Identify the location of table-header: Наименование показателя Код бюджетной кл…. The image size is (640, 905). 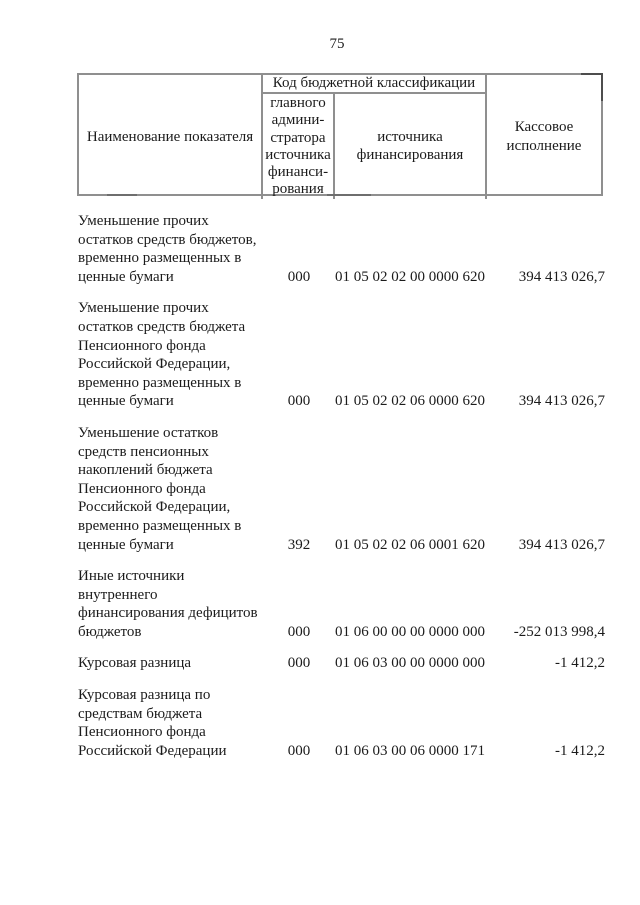
(340, 136).